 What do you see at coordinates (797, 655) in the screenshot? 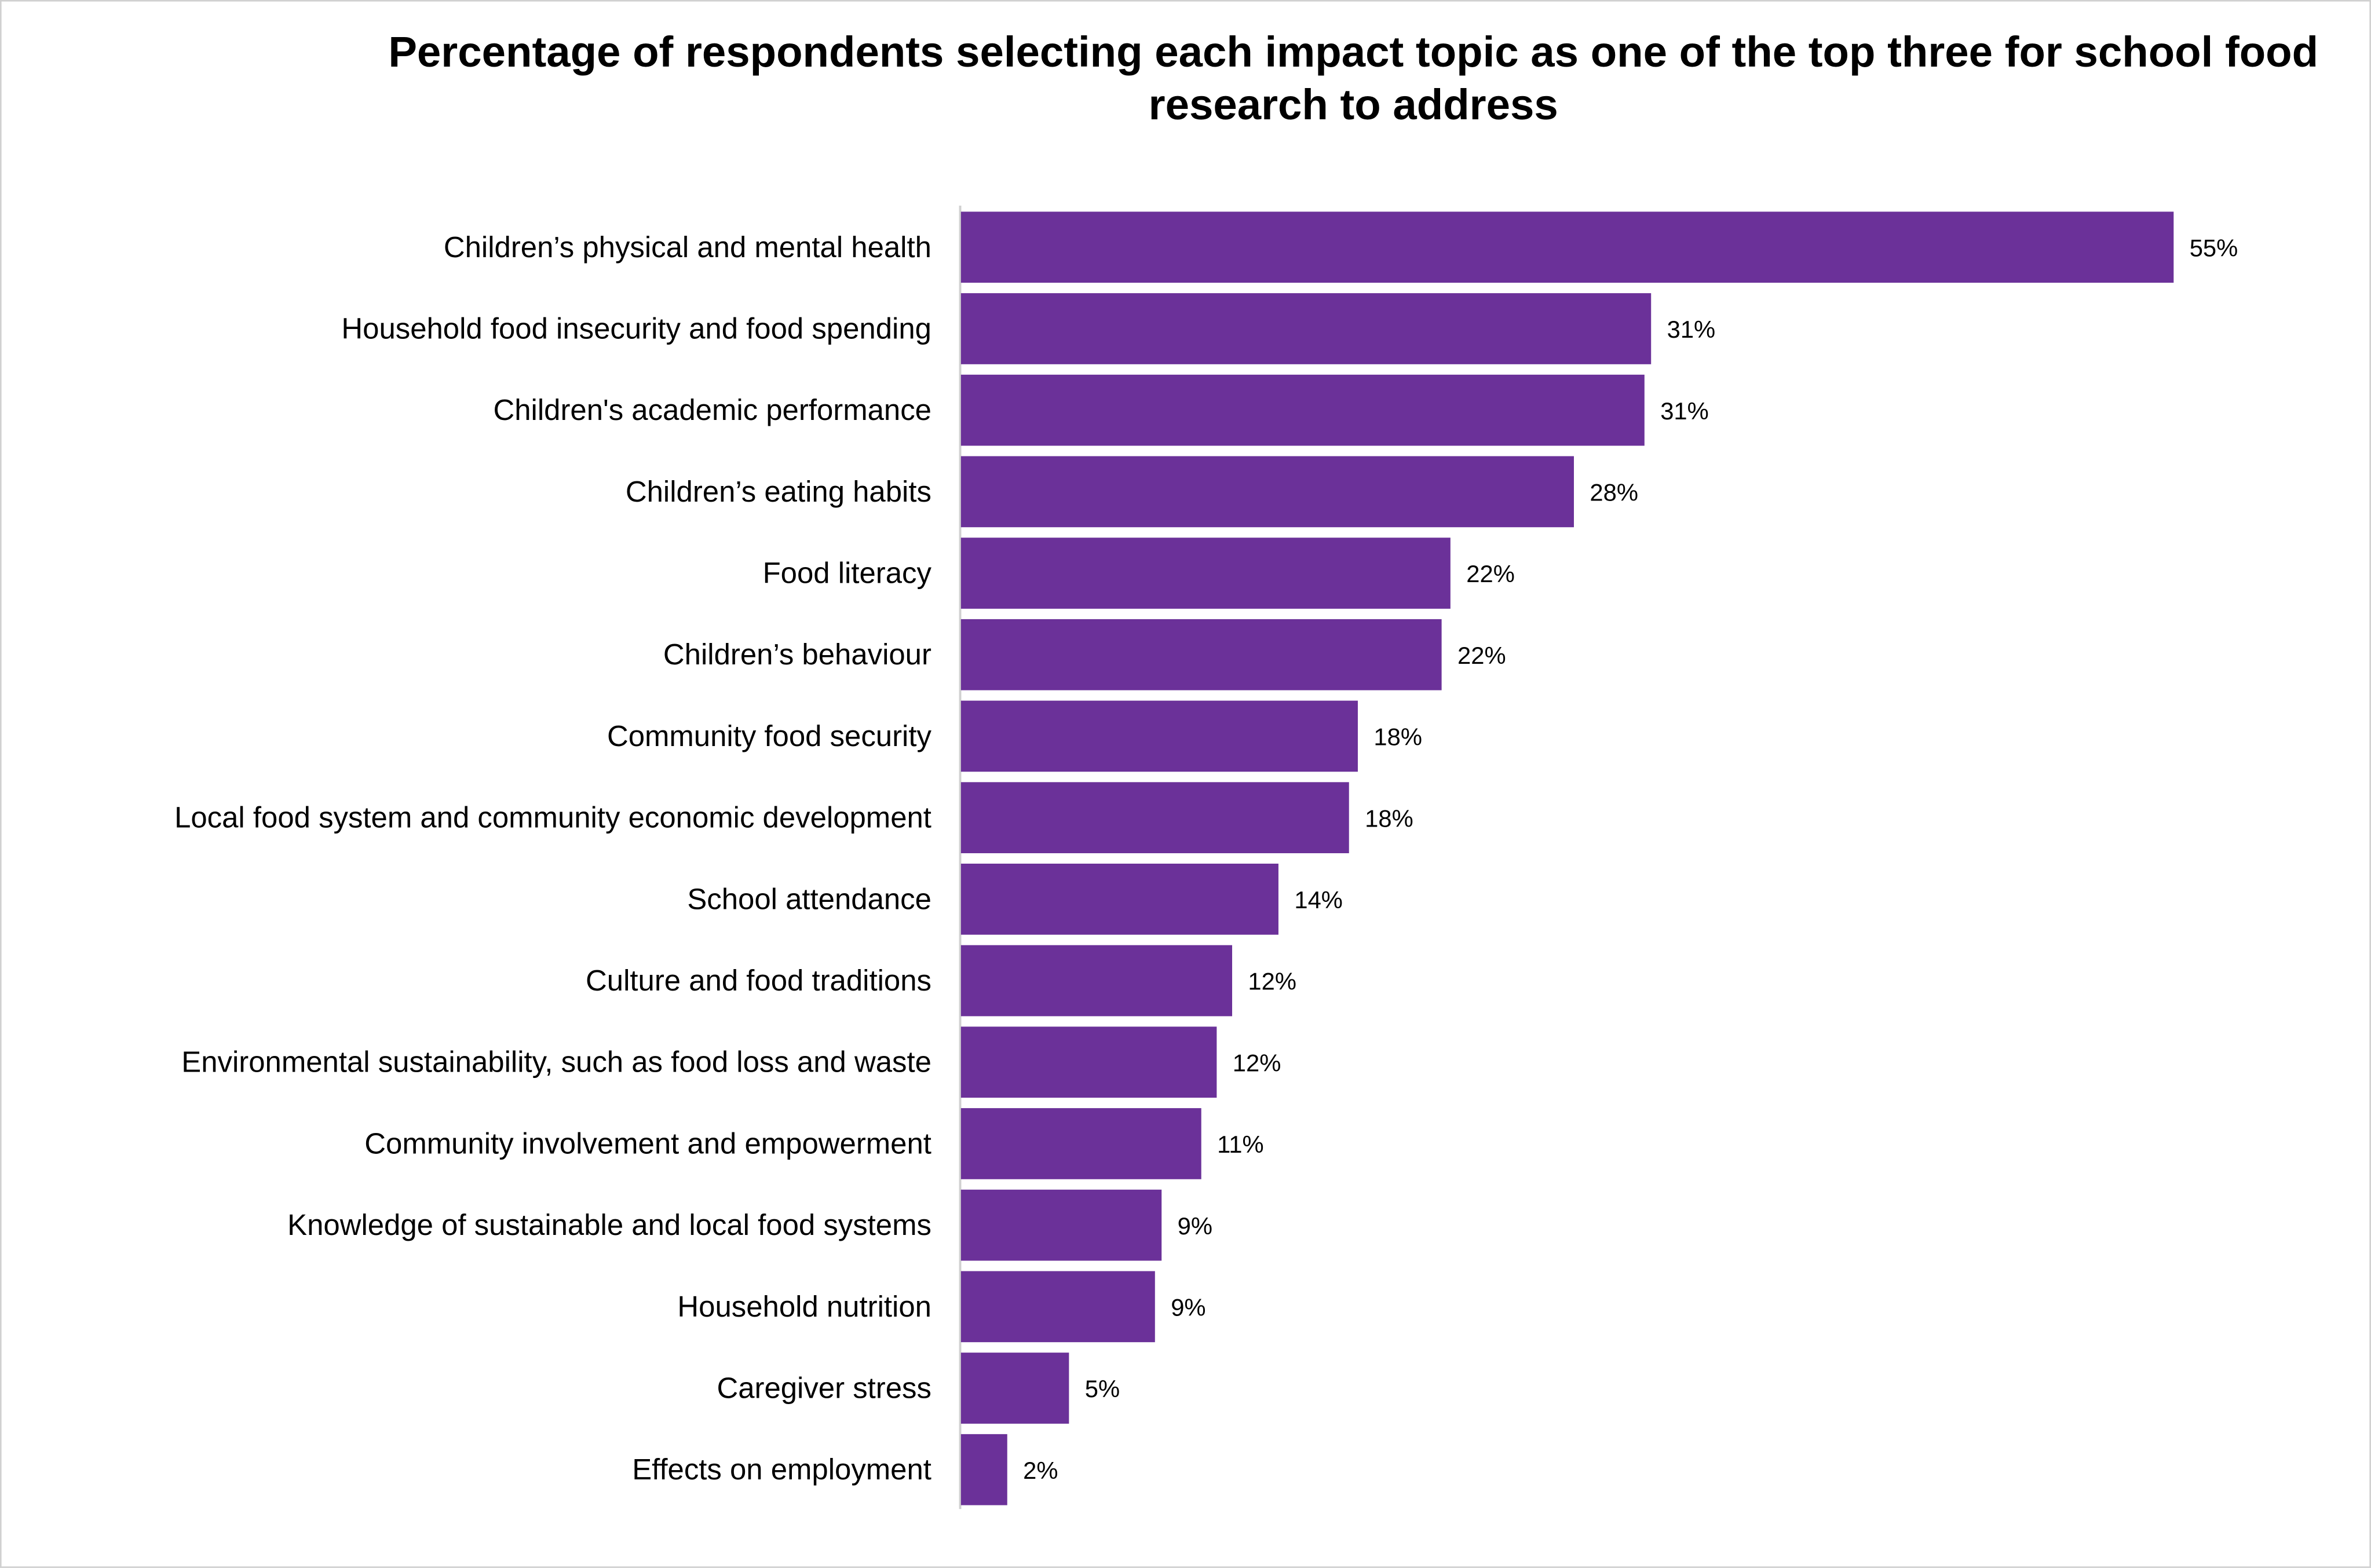
I see `category-label: Children’s behaviour` at bounding box center [797, 655].